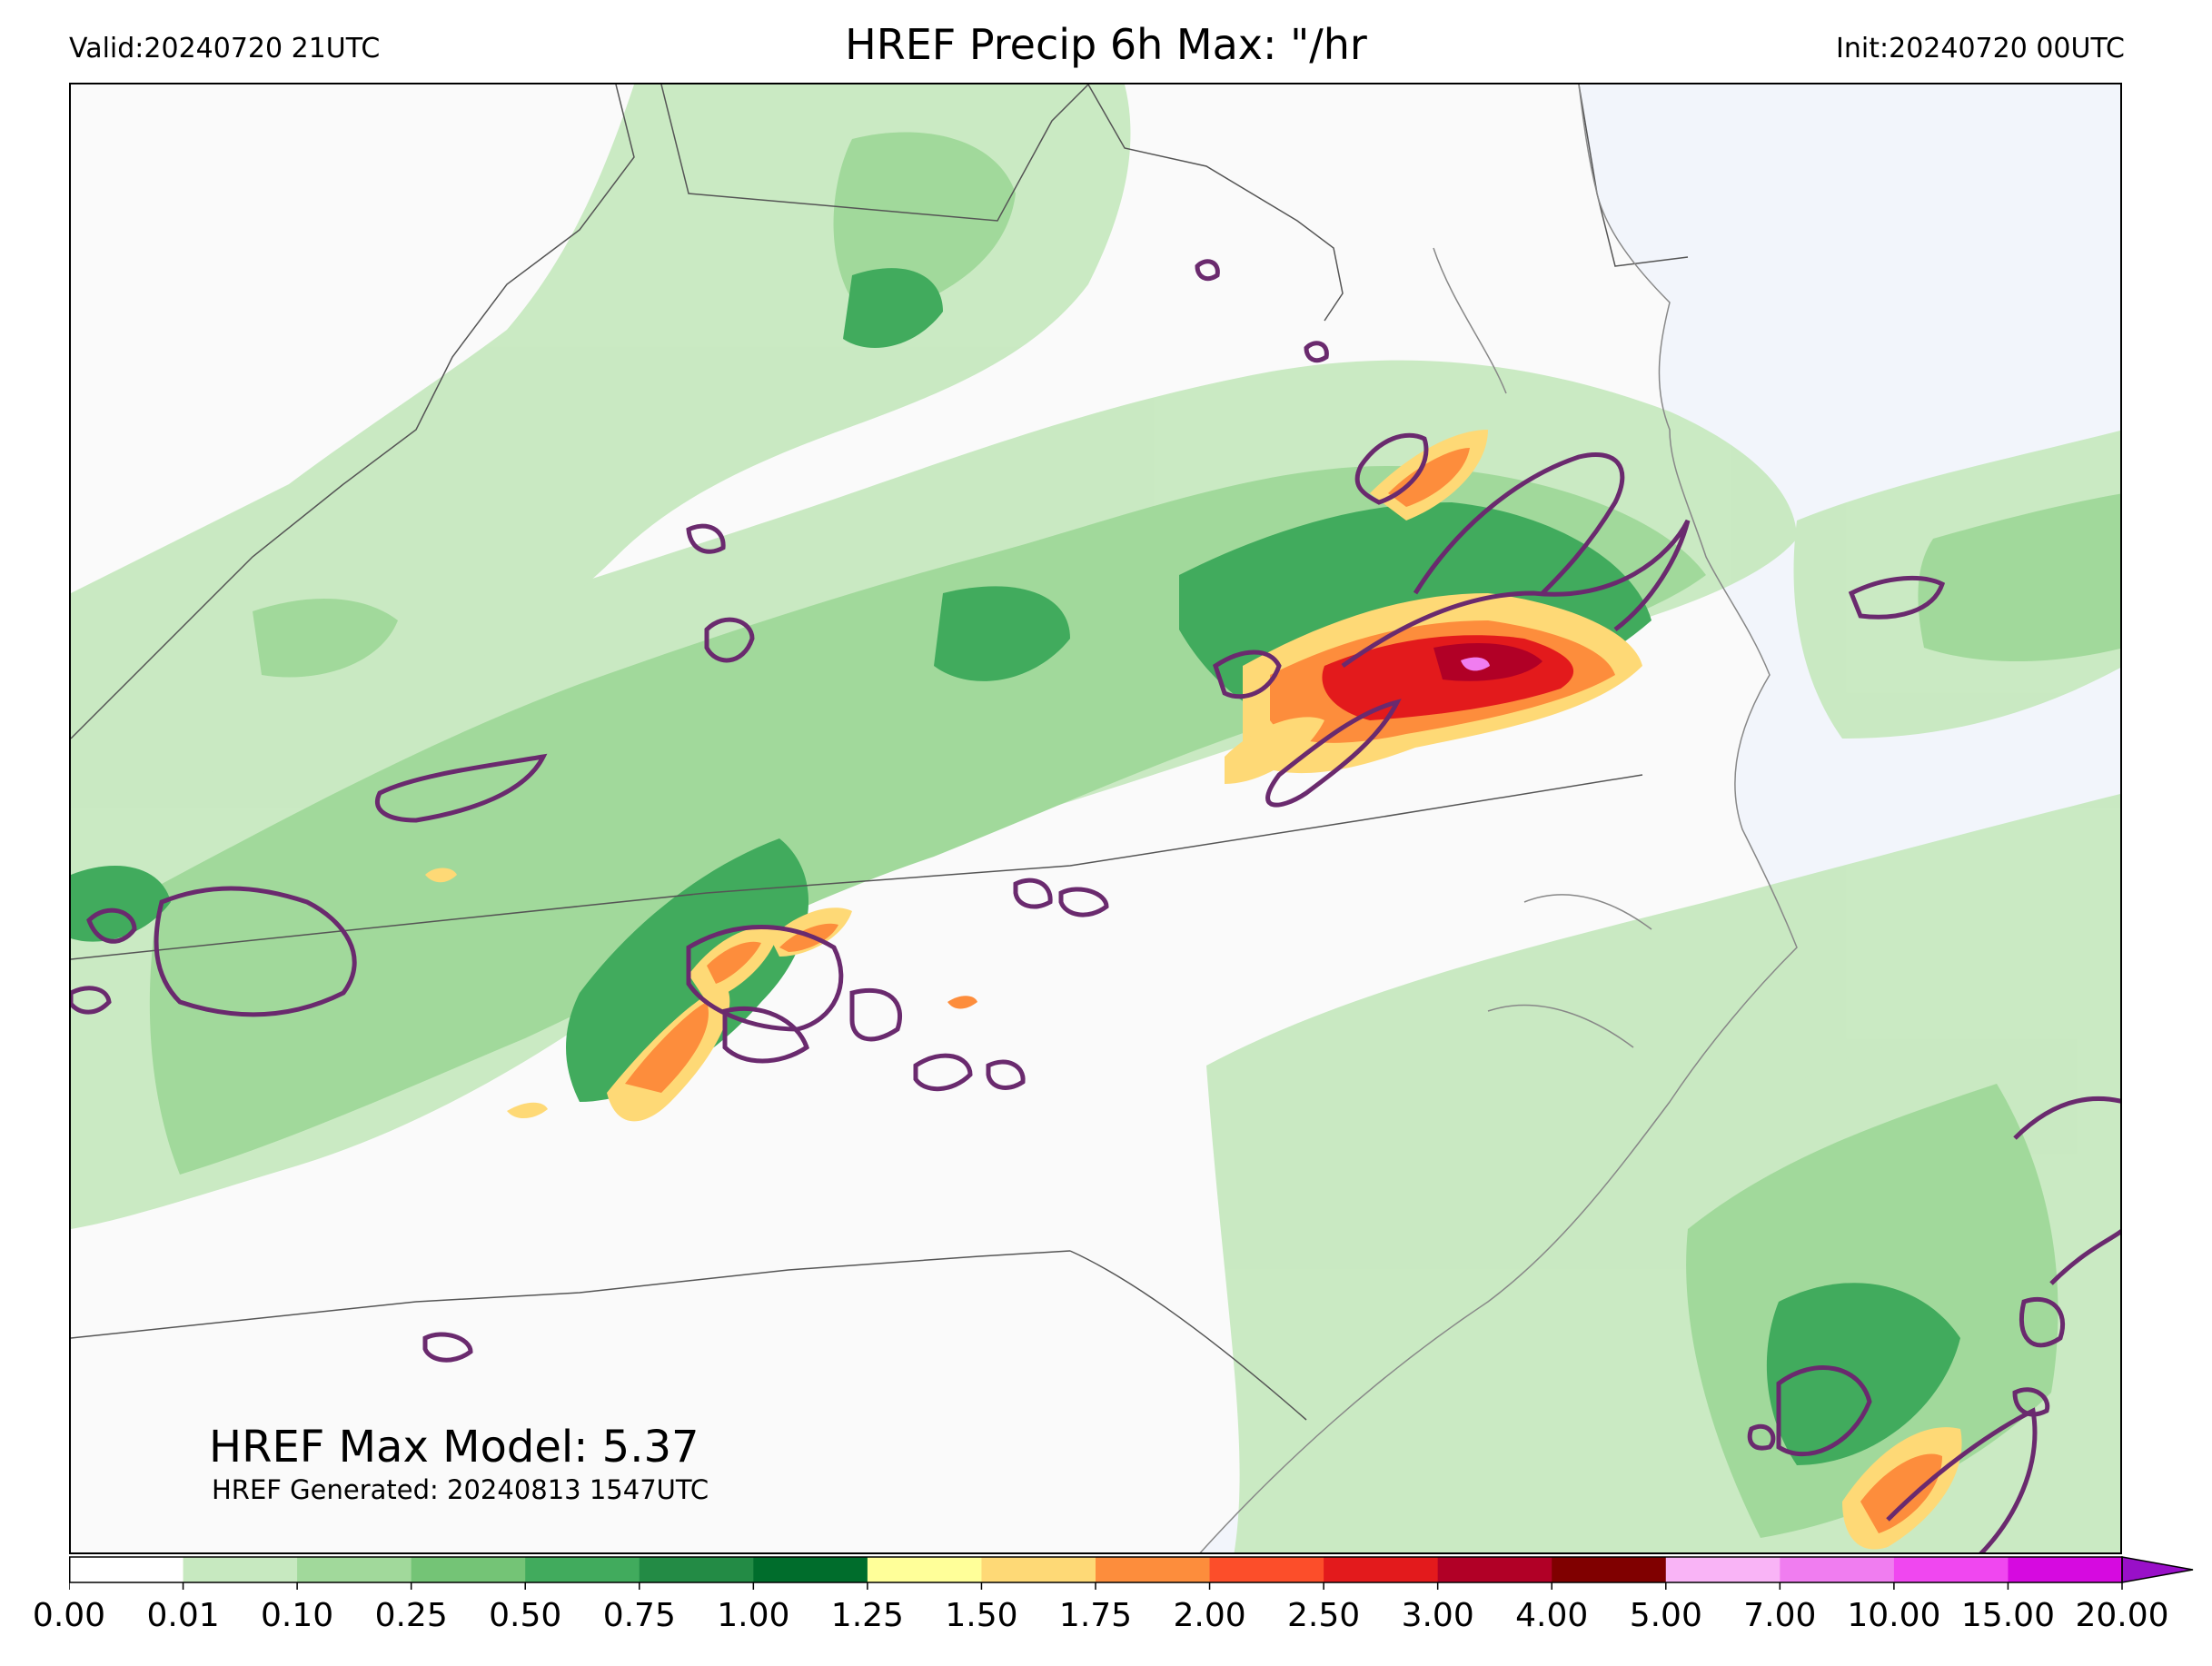 This screenshot has width=2212, height=1666. Describe the element at coordinates (1894, 1615) in the screenshot. I see `colorbar-tick-label: 10.00` at that location.